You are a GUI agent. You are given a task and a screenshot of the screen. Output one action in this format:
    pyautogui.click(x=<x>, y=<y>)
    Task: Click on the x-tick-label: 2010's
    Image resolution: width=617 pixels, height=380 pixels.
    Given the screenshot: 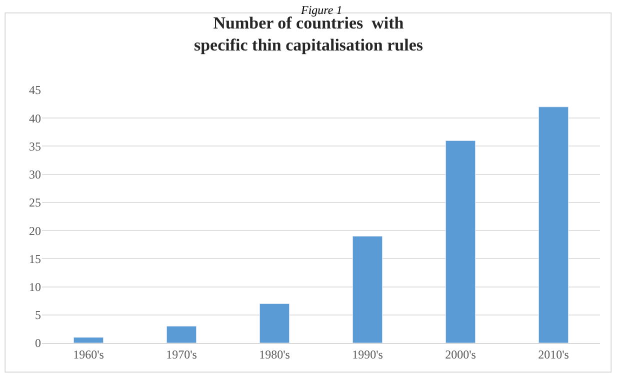 What is the action you would take?
    pyautogui.click(x=554, y=354)
    